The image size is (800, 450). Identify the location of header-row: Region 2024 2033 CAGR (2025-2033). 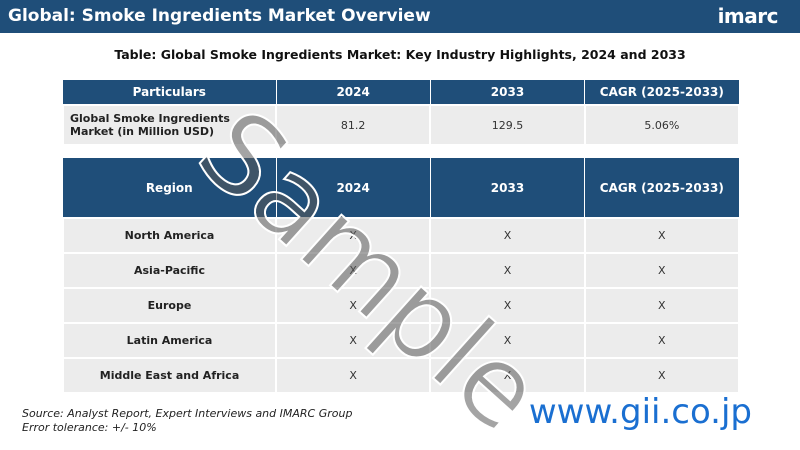
(401, 188).